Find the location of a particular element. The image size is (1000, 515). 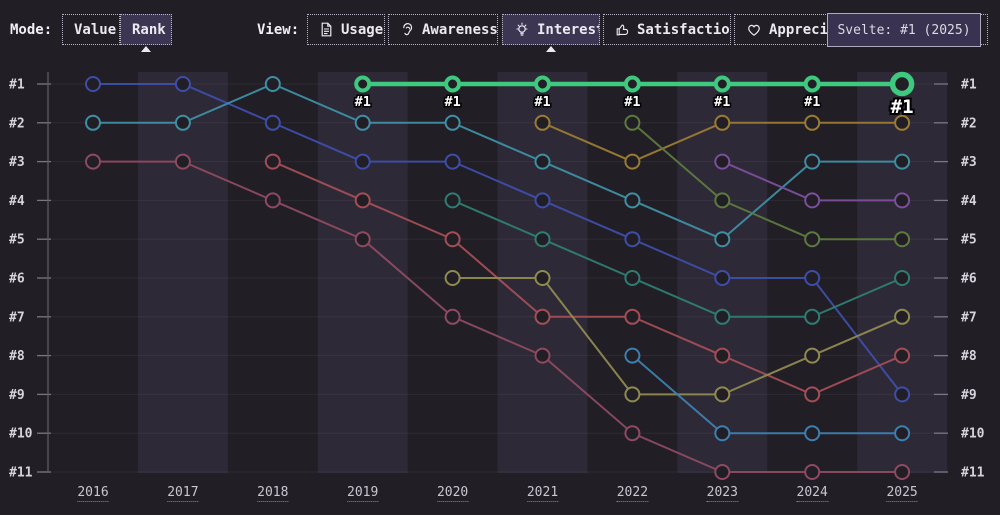

data-point-crimson-2022 is located at coordinates (632, 316).